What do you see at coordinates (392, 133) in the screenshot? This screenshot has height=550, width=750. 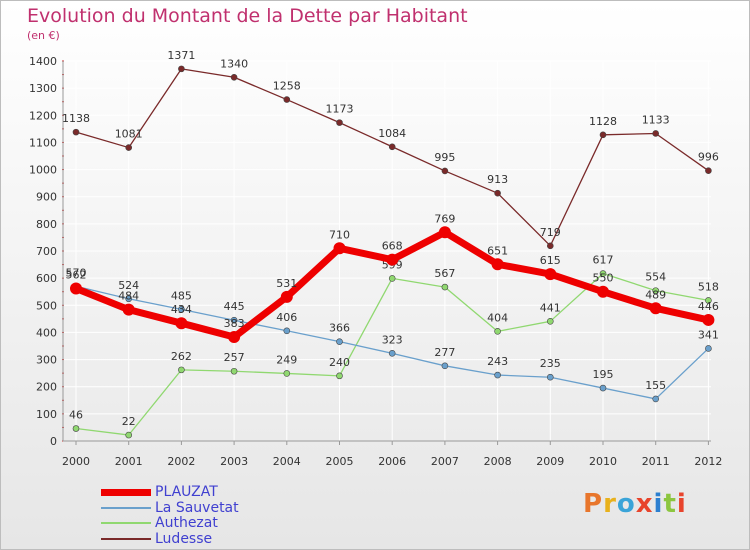 I see `data-label-ludesse: 1084` at bounding box center [392, 133].